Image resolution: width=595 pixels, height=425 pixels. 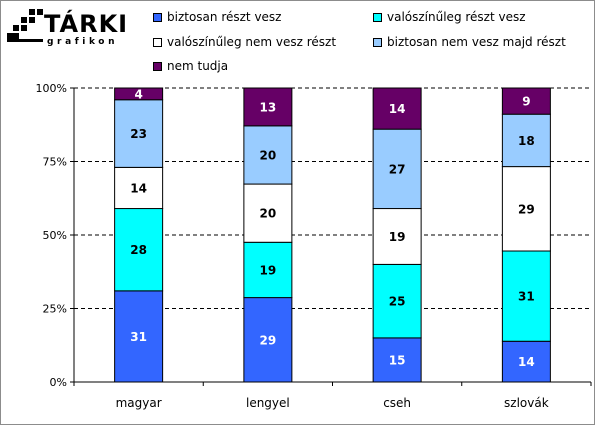 I want to click on x-tick-label: cseh, so click(x=397, y=403).